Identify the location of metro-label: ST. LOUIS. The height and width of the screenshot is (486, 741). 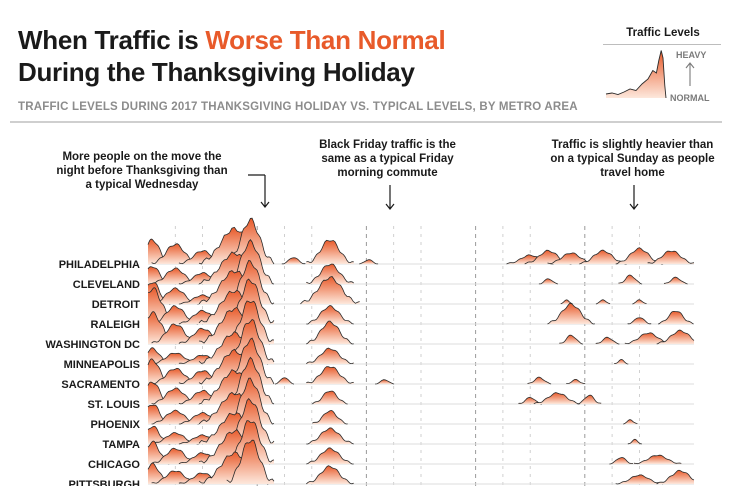
(113, 405).